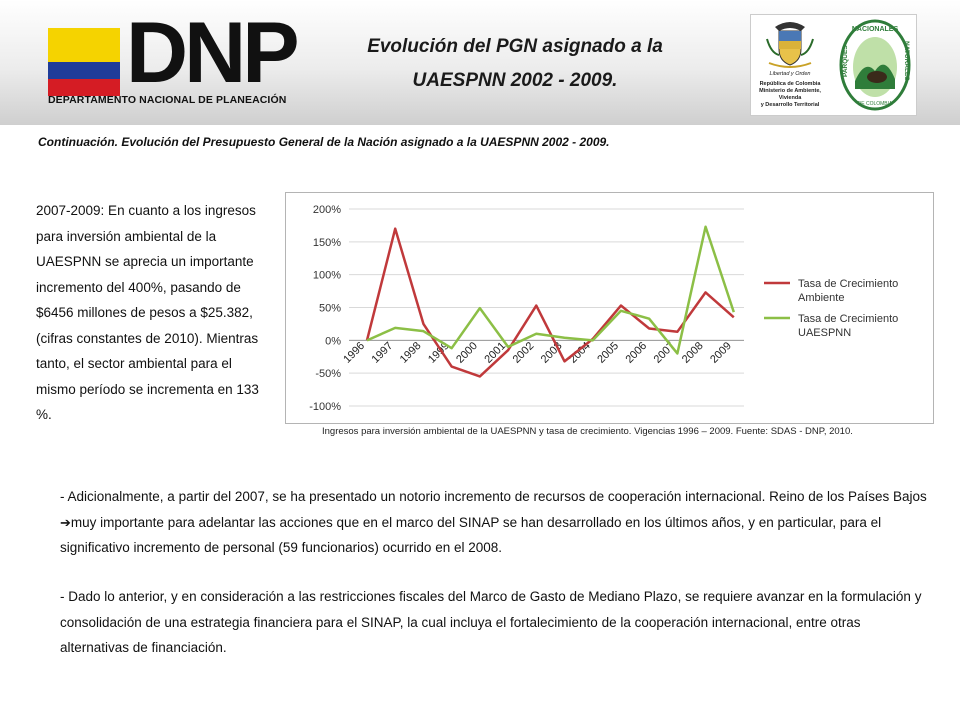  Describe the element at coordinates (824, 333) in the screenshot. I see `legend-label: UAESPNN` at that location.